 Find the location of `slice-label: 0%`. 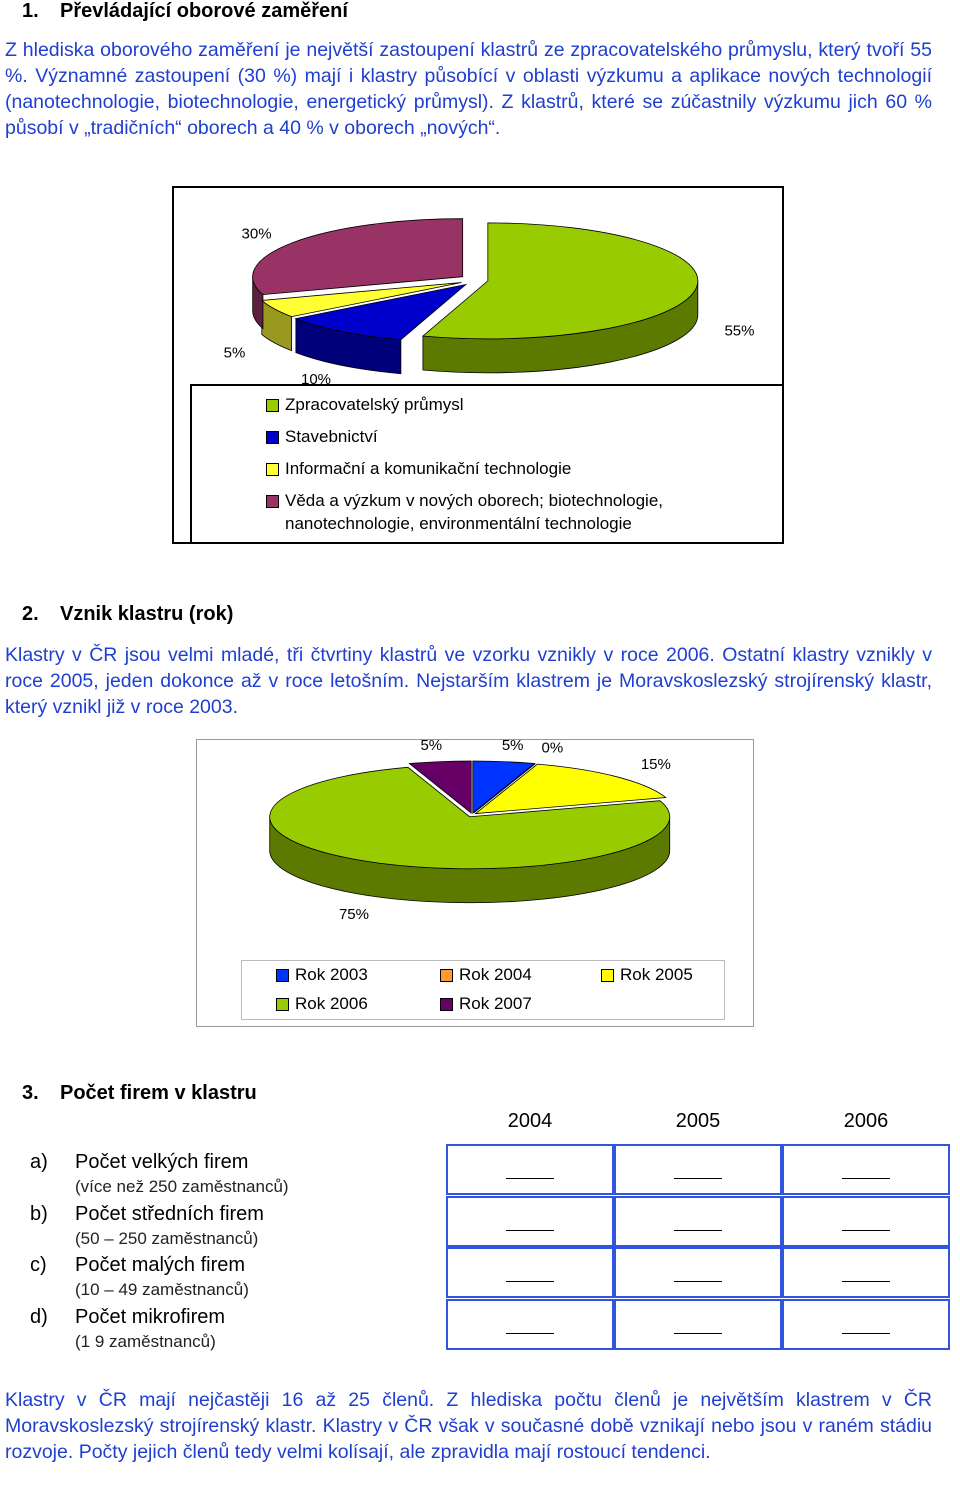

slice-label: 0% is located at coordinates (553, 748).